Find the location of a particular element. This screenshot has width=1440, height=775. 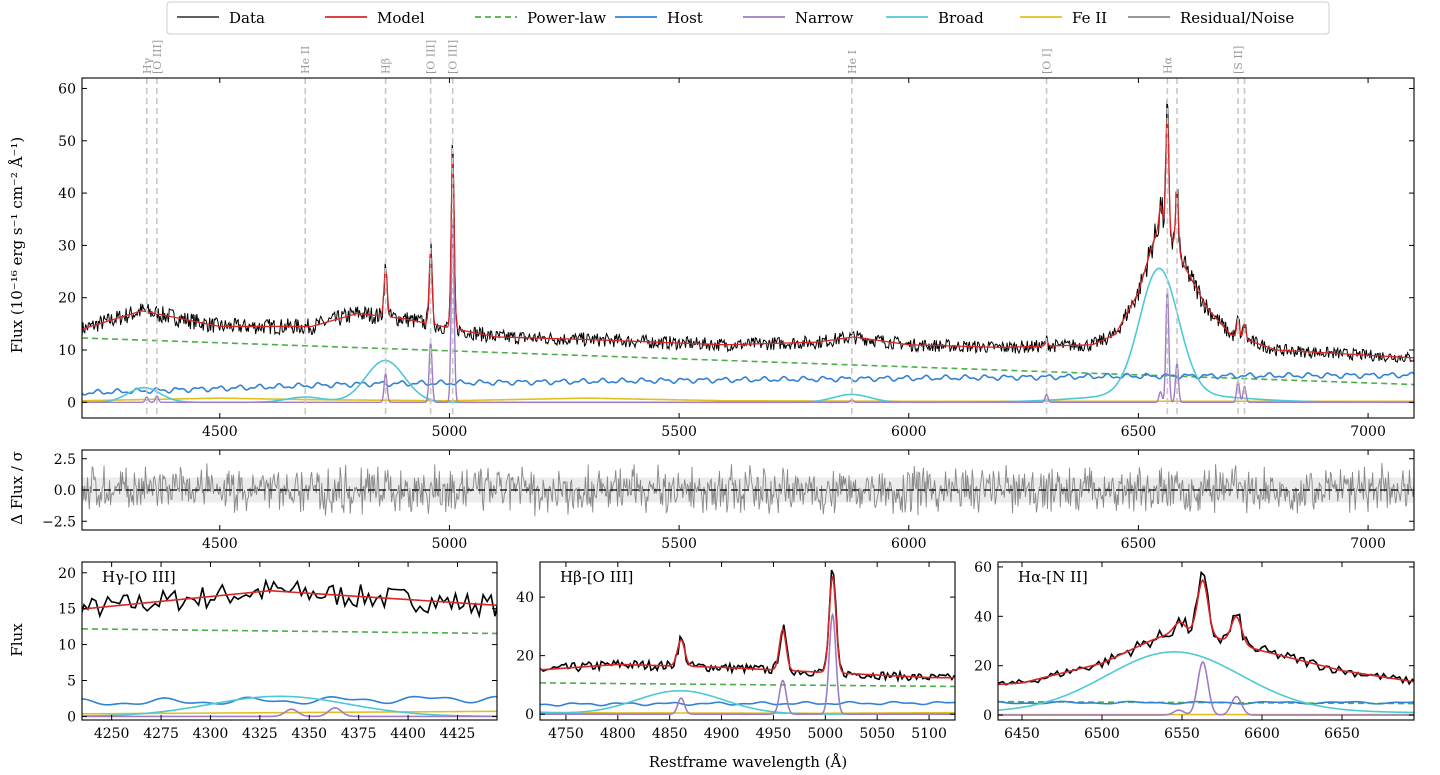

zoom-broad-series is located at coordinates (289, 706).